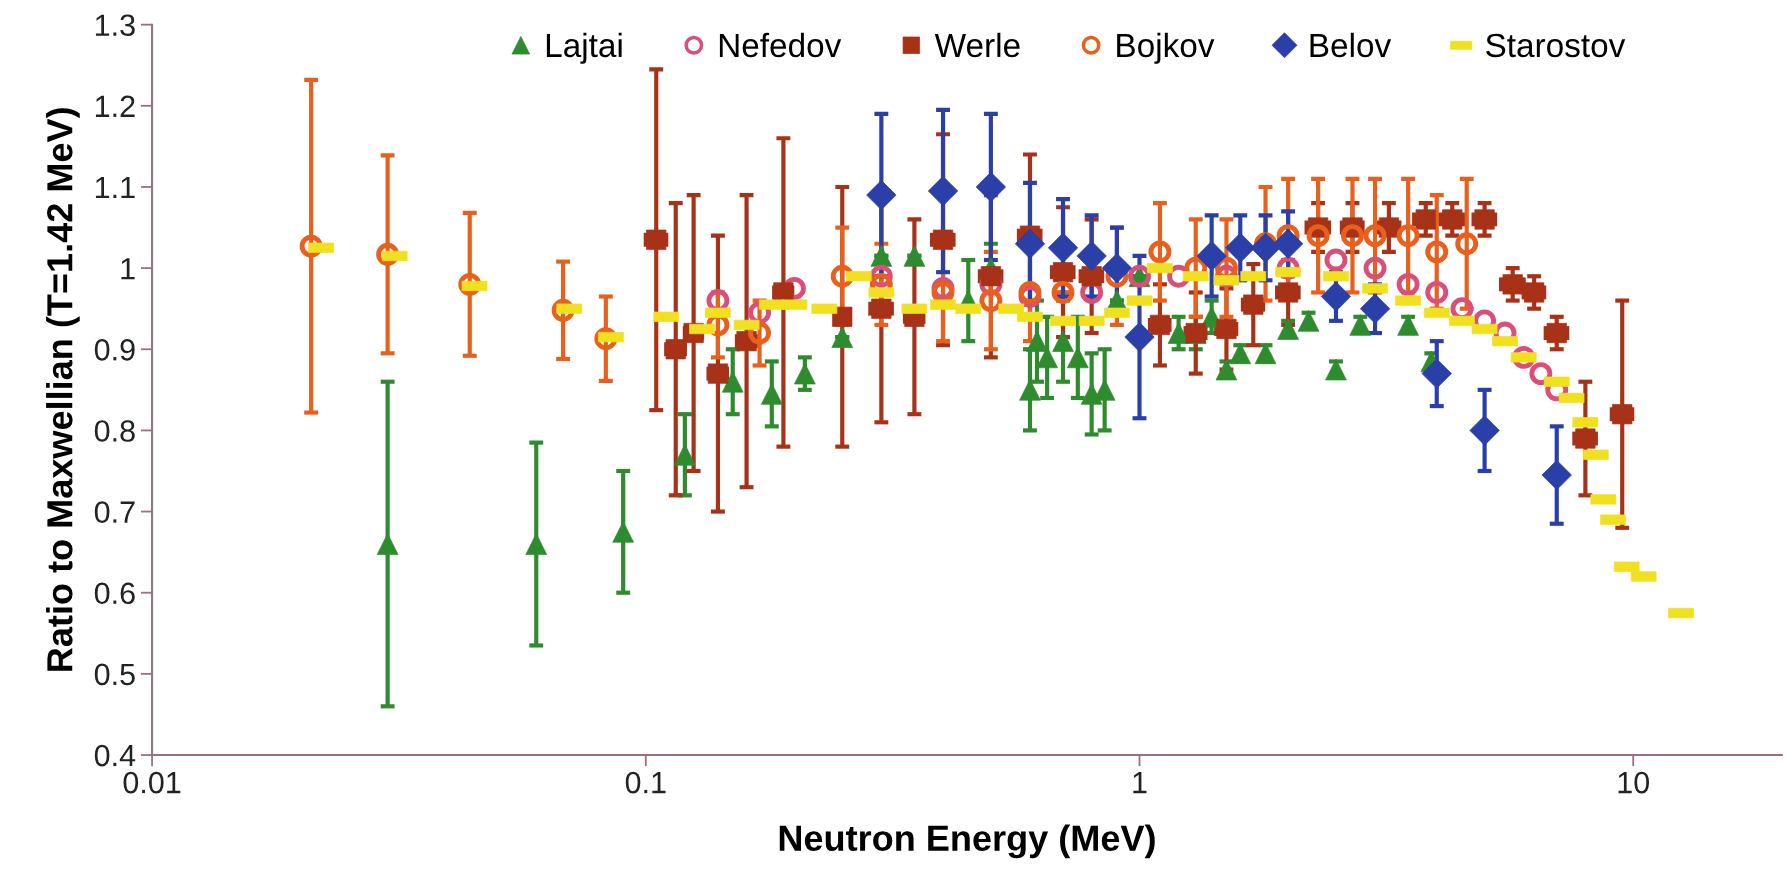 This screenshot has width=1789, height=881. What do you see at coordinates (967, 841) in the screenshot?
I see `x-axis-title: Neutron Energy (MeV)` at bounding box center [967, 841].